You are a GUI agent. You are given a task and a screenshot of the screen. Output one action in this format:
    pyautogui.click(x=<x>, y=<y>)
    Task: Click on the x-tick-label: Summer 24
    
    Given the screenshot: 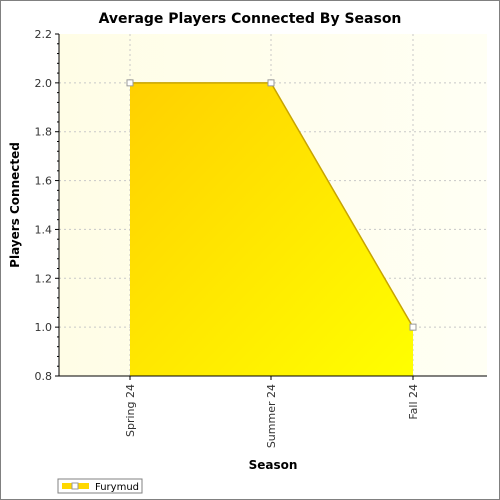 What is the action you would take?
    pyautogui.click(x=271, y=416)
    